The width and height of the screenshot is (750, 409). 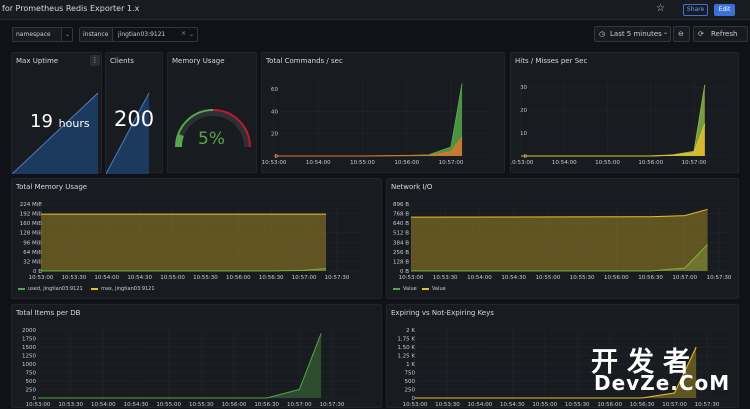 I want to click on instance-value: jingtian03:9121, so click(x=142, y=34).